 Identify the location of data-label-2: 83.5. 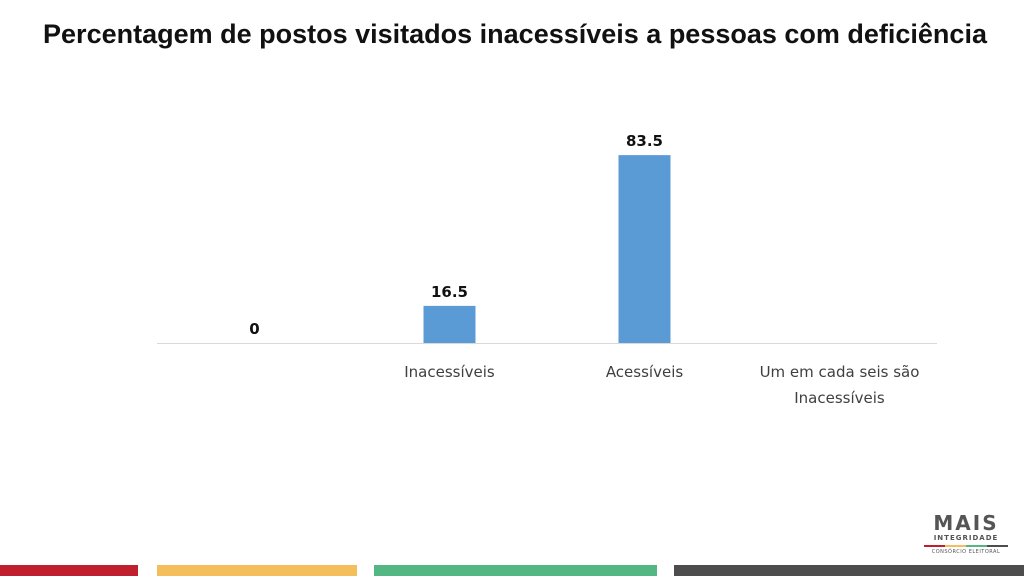
(644, 141).